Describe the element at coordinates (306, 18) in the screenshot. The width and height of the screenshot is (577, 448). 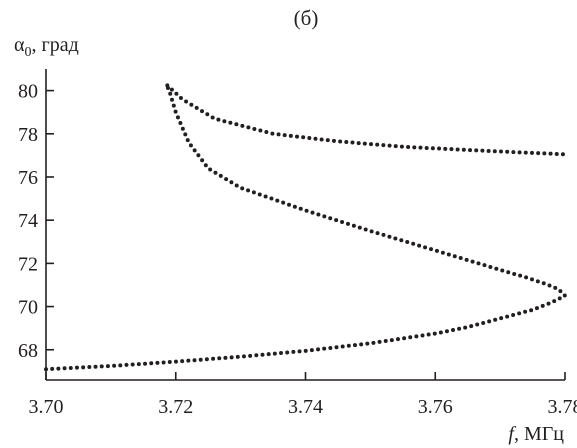
I see `panel-label: (б)` at that location.